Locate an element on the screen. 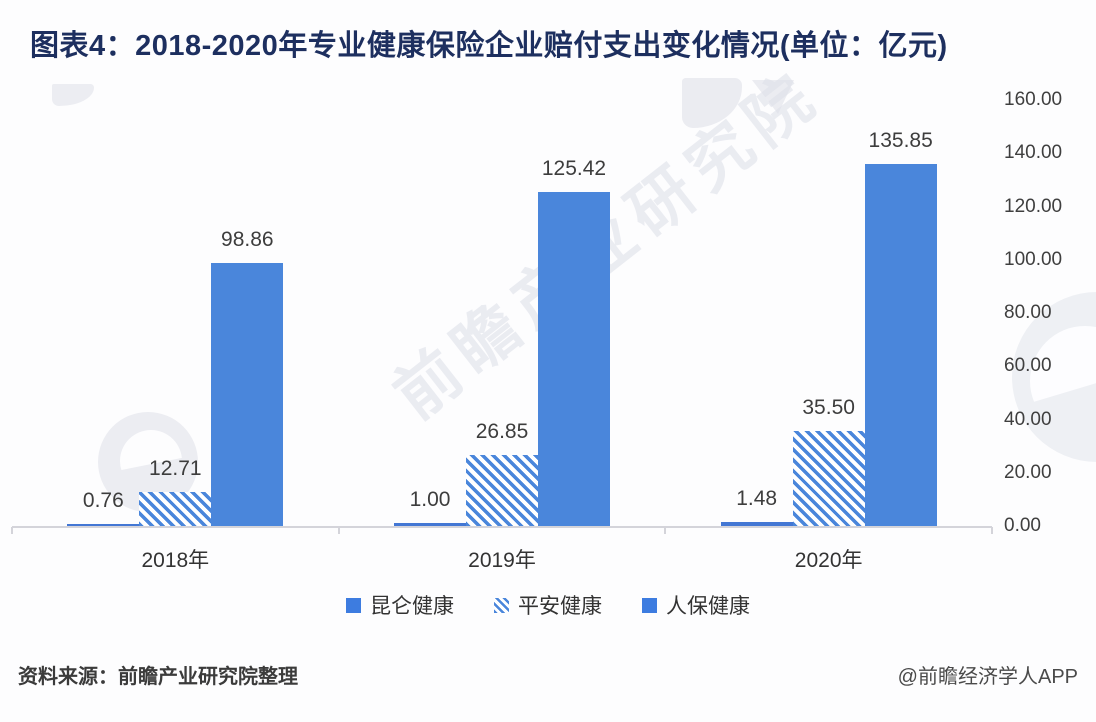  y-axis-label: 60.00 is located at coordinates (1028, 366).